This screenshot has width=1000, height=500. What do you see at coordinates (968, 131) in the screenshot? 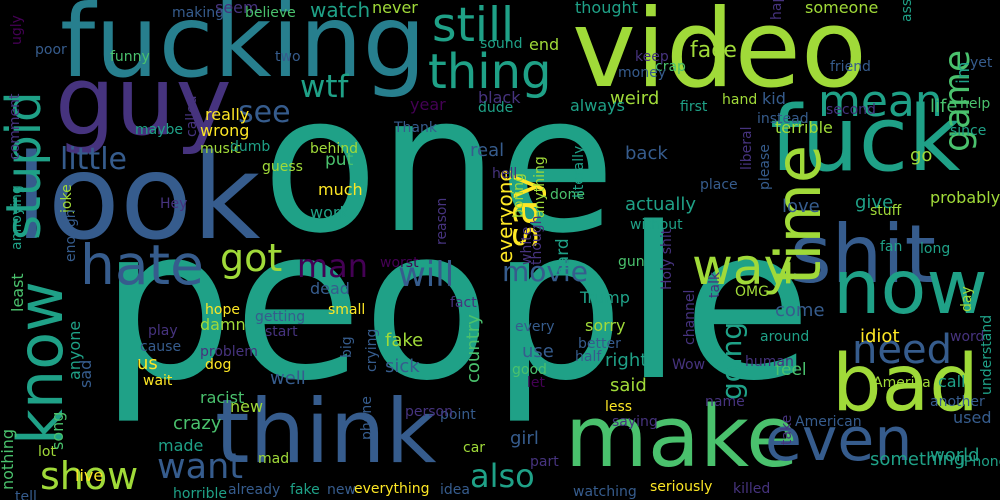
I see `word-133: since` at bounding box center [968, 131].